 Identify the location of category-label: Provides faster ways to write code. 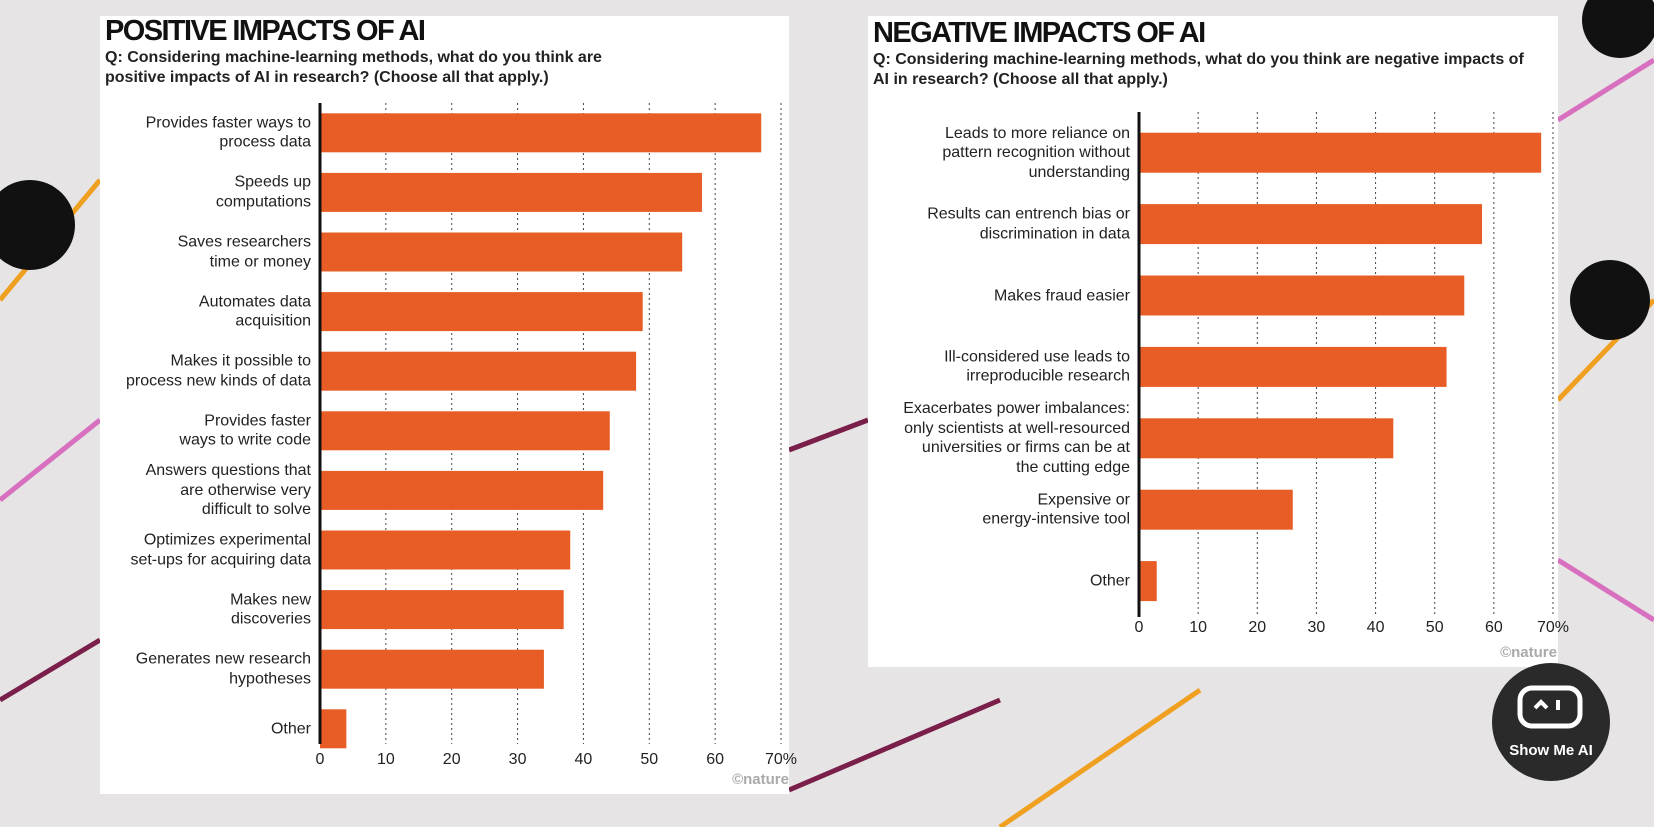
(245, 430).